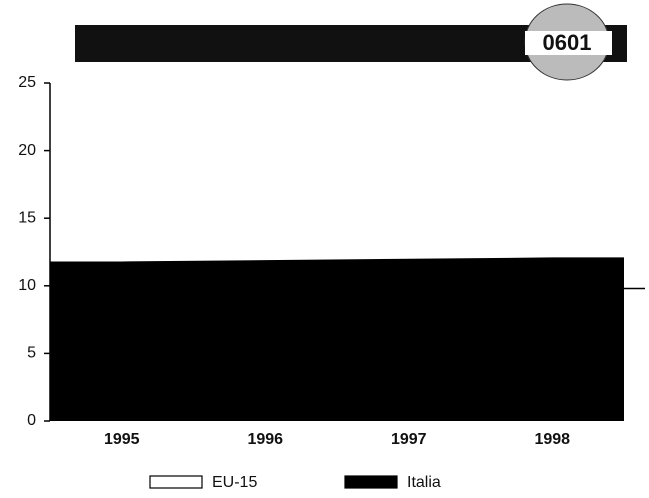 The height and width of the screenshot is (498, 649). I want to click on legend-label: EU-15, so click(234, 482).